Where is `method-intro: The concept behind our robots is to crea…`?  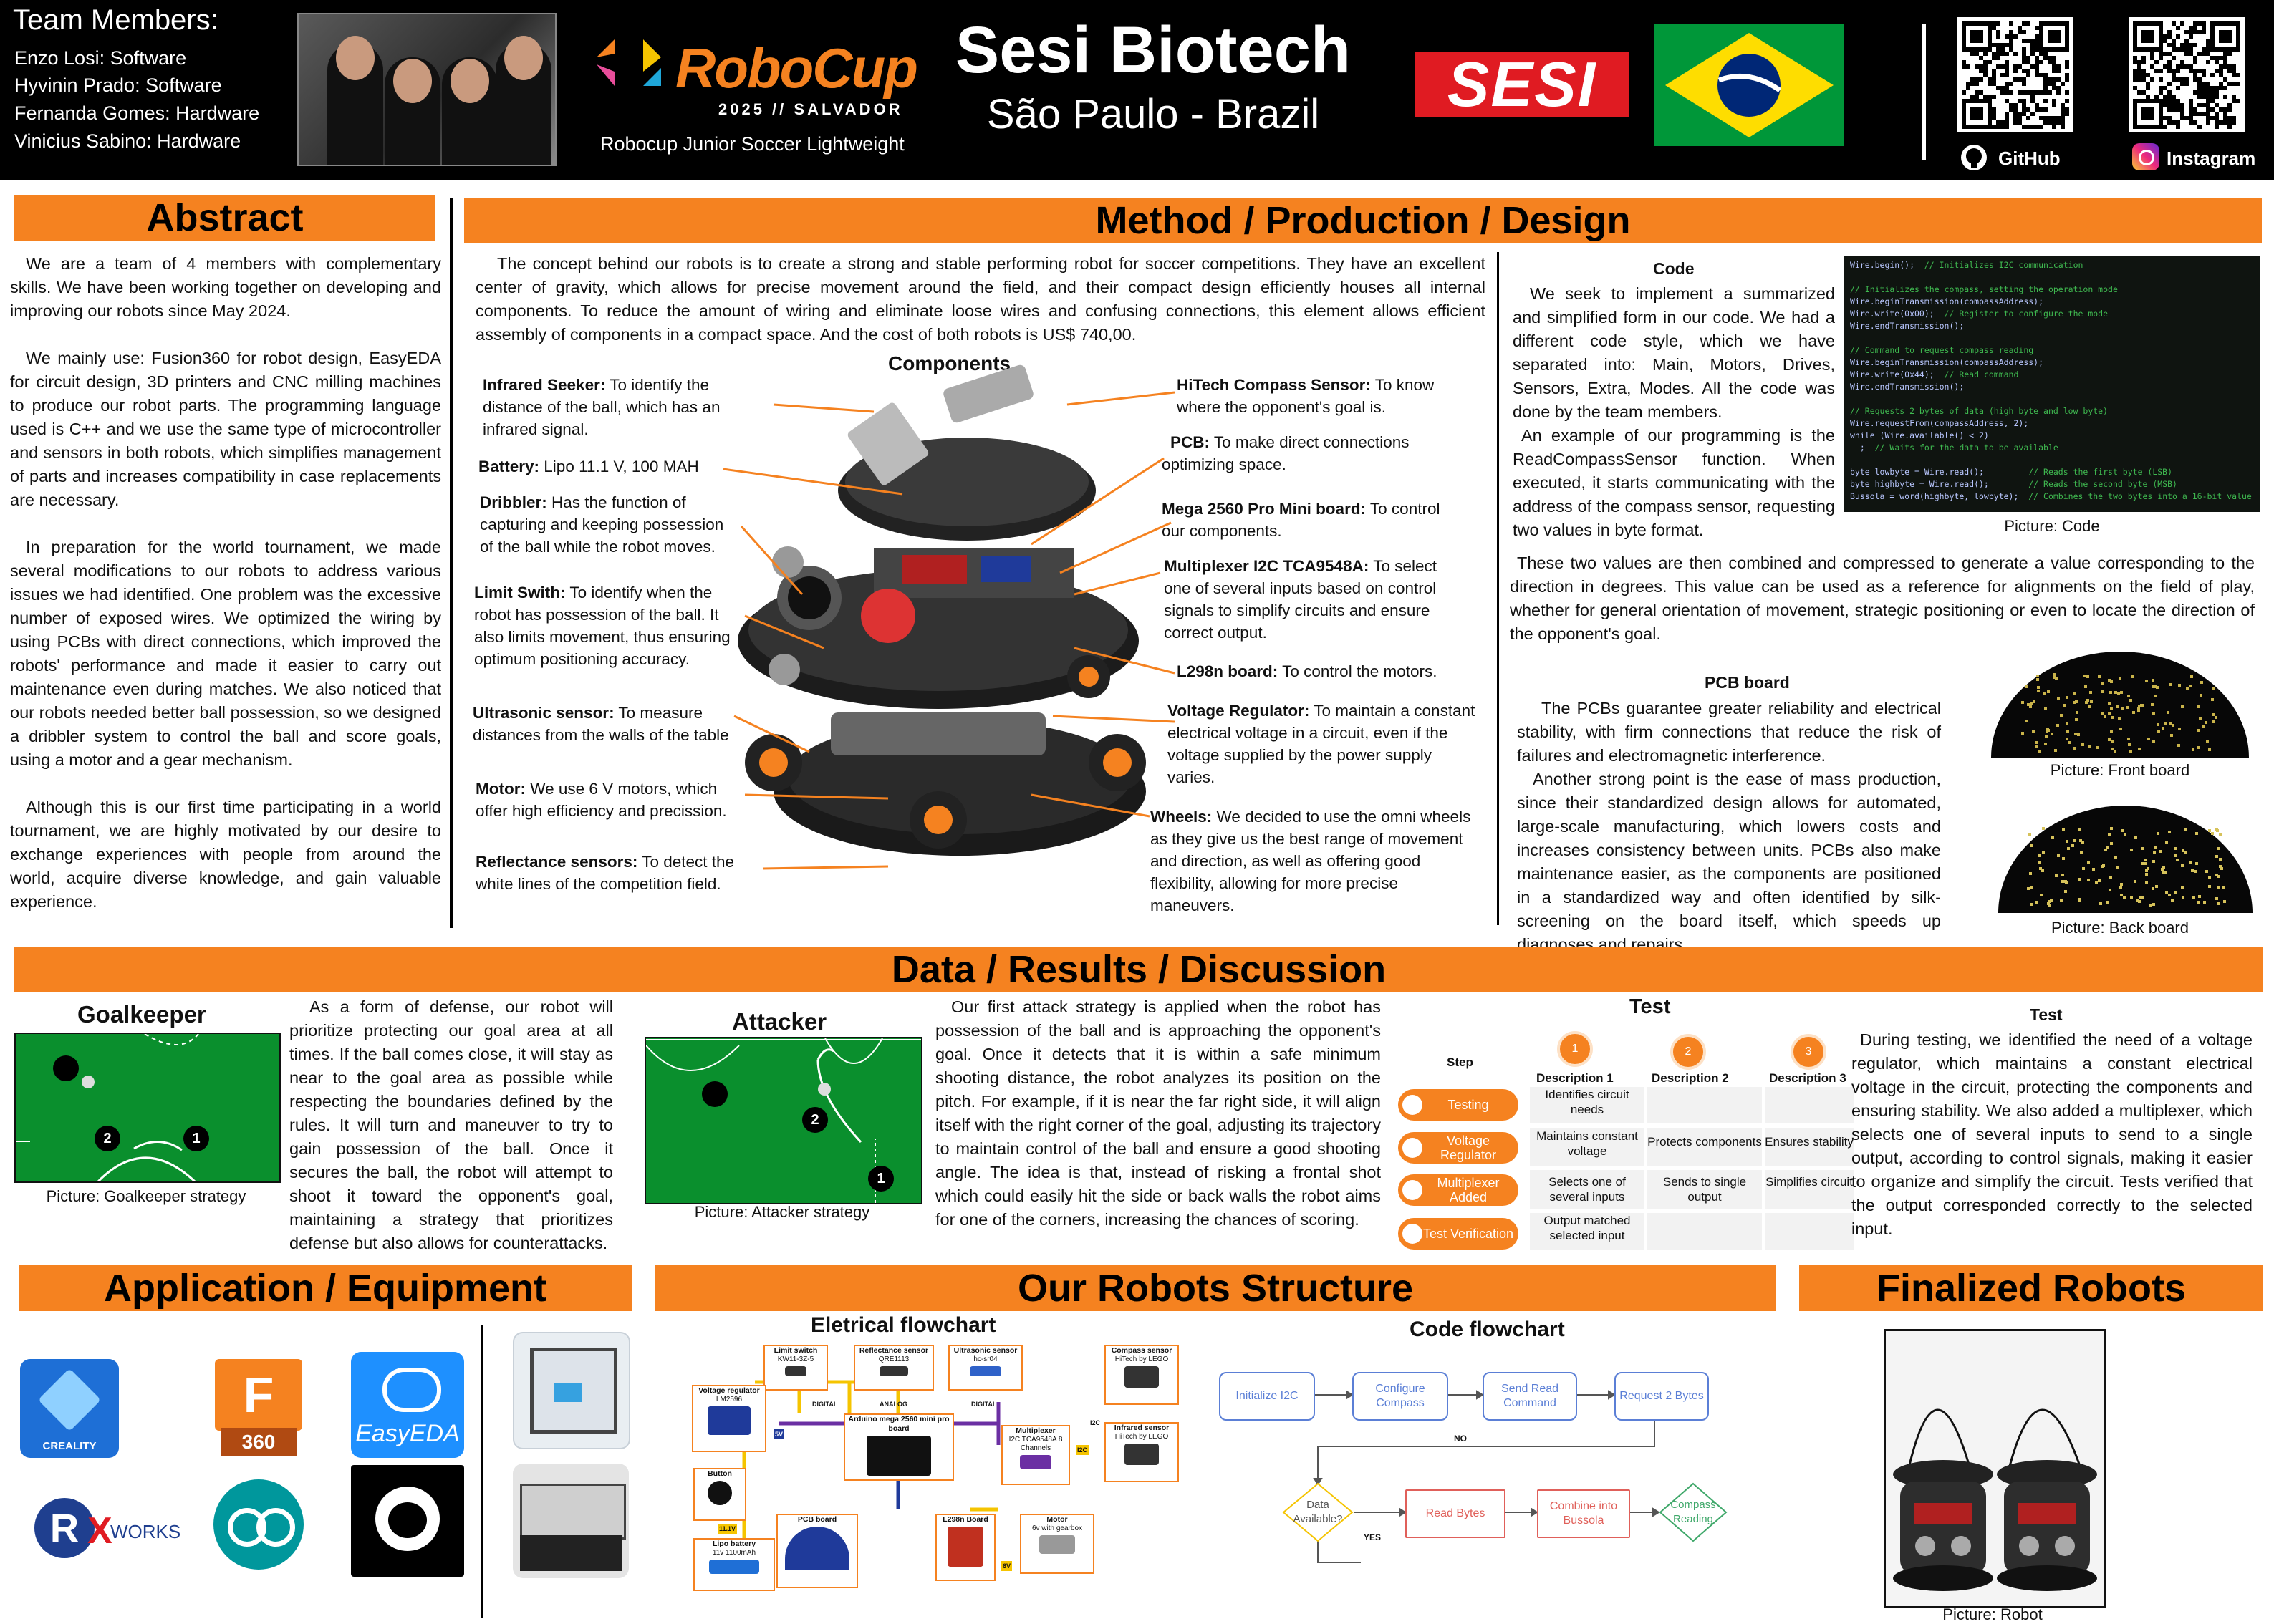
method-intro: The concept behind our robots is to crea… is located at coordinates (981, 299).